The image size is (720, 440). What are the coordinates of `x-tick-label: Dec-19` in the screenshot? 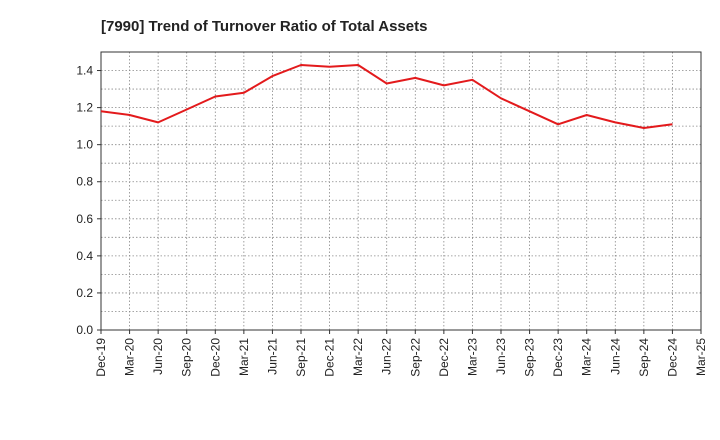 It's located at (101, 357).